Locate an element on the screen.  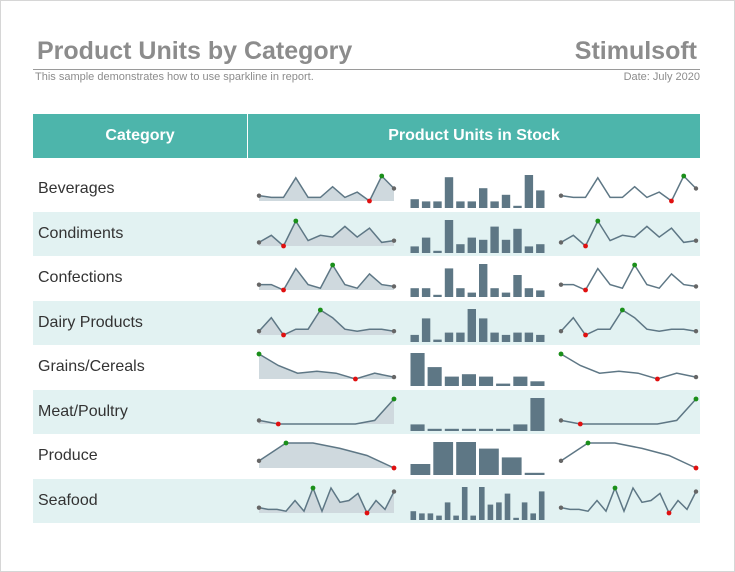
table-row: Produce is located at coordinates (366, 456).